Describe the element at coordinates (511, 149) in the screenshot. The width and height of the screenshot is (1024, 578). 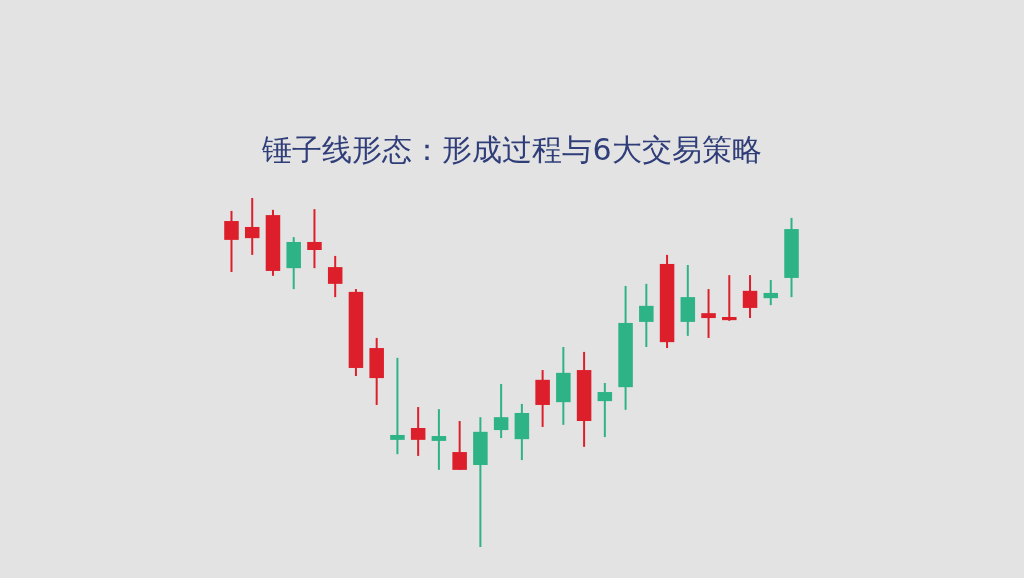
I see `chart-title: 锤子线形态：形成过程与6大交易策略` at that location.